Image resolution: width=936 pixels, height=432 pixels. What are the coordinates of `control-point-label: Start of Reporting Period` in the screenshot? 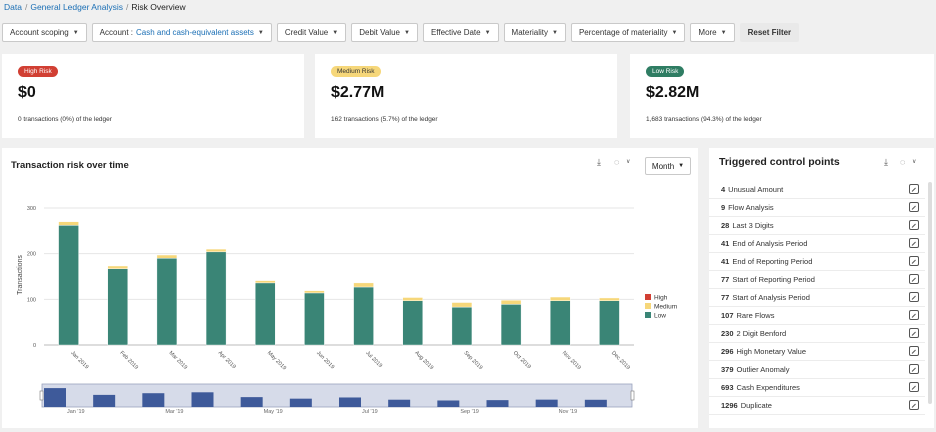 It's located at (773, 279).